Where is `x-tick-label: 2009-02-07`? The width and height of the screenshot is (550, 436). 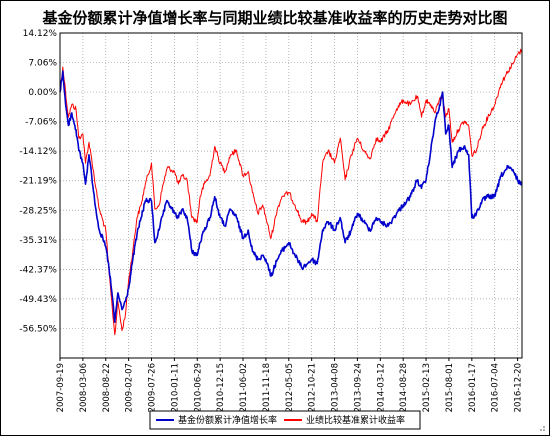 x-tick-label: 2009-02-07 is located at coordinates (130, 387).